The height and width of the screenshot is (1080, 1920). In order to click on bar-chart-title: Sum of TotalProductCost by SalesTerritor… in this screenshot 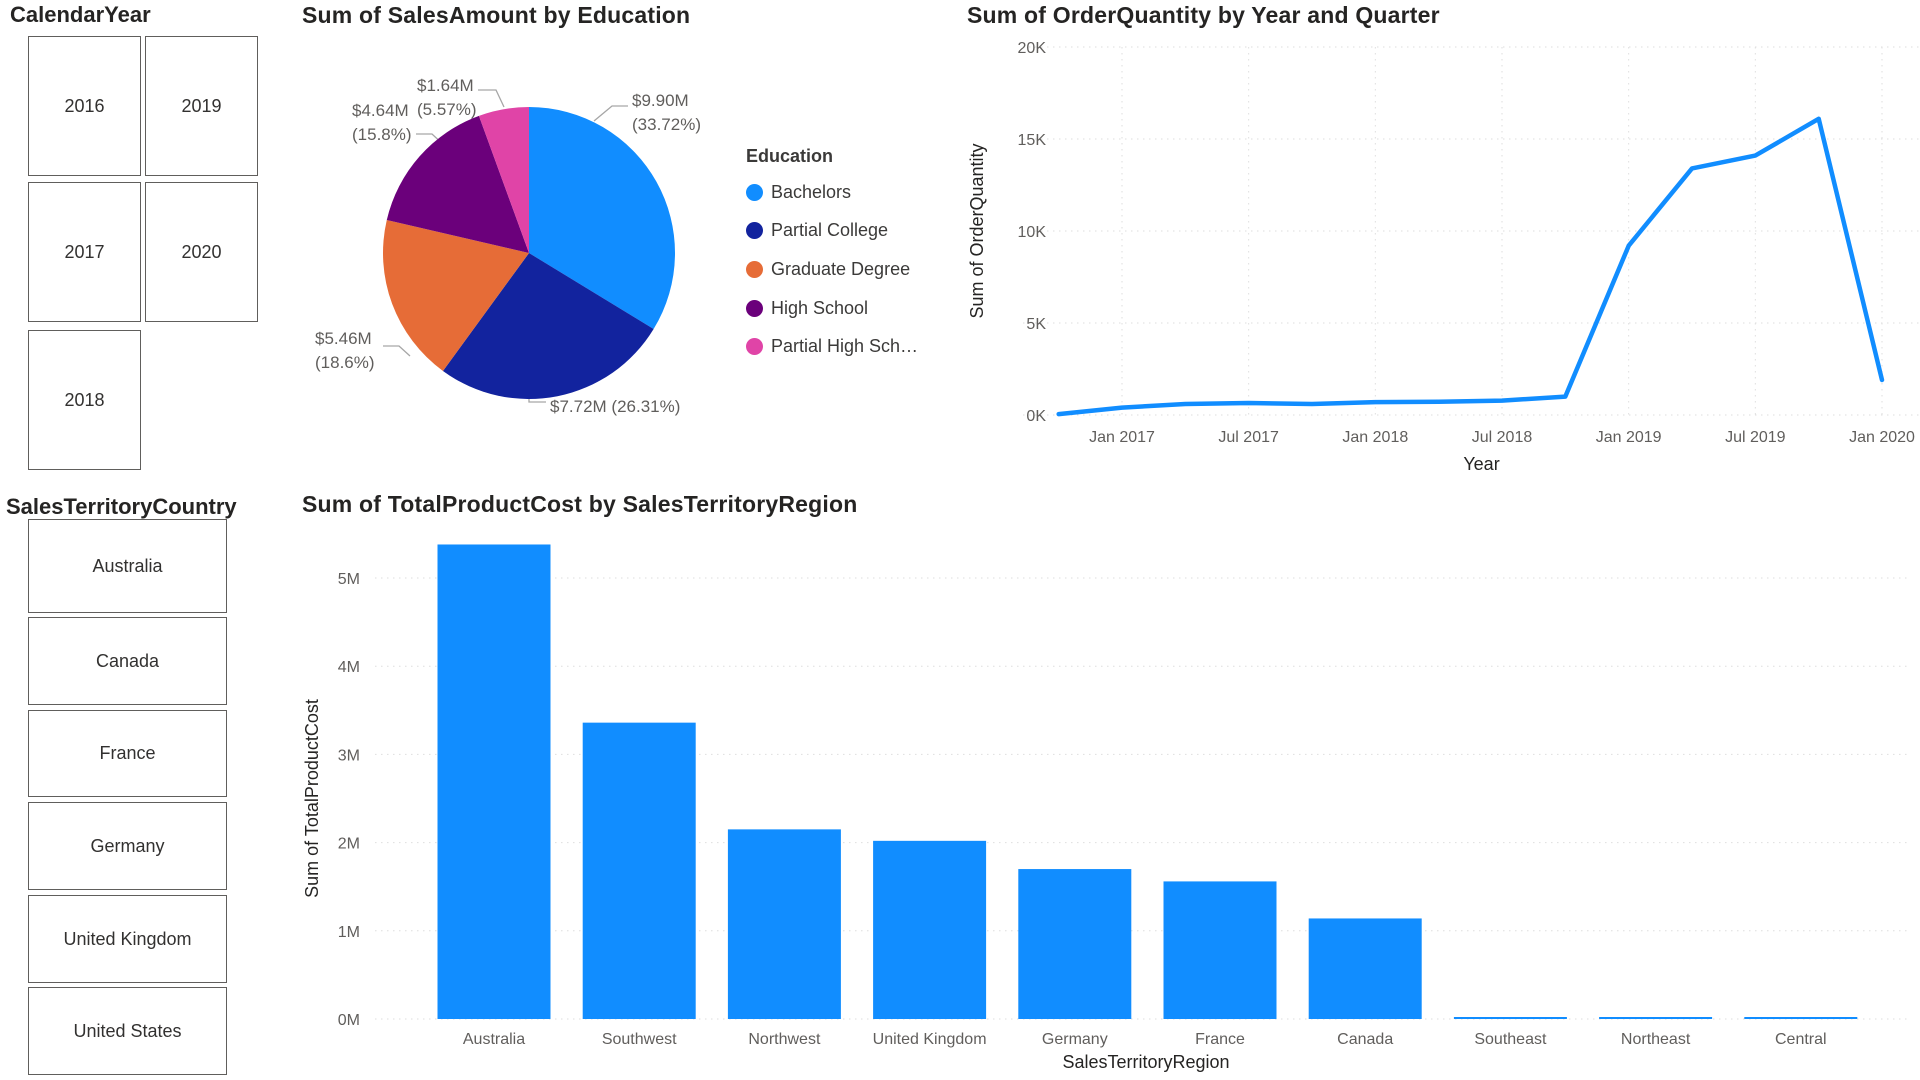, I will do `click(580, 504)`.